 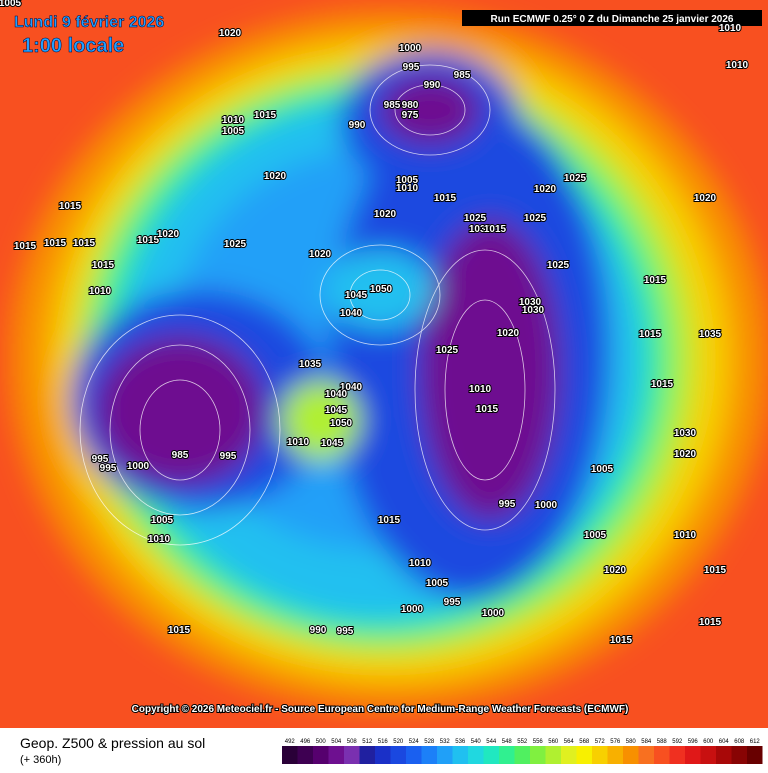 What do you see at coordinates (321, 742) in the screenshot?
I see `scale-label: 500` at bounding box center [321, 742].